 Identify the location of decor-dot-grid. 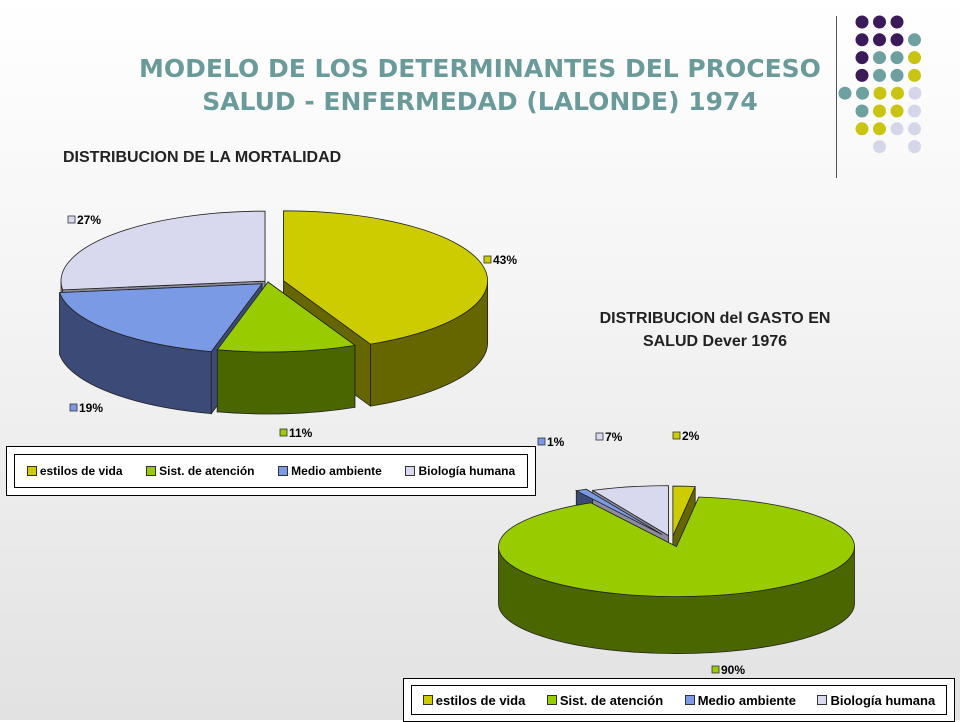
(880, 84).